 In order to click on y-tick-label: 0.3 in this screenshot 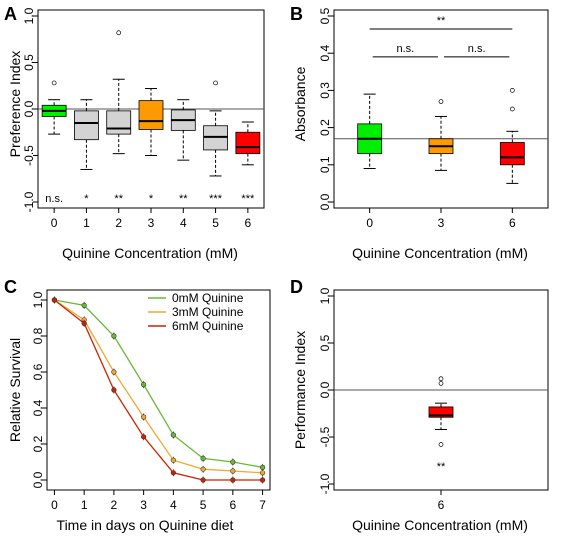, I will do `click(325, 90)`.